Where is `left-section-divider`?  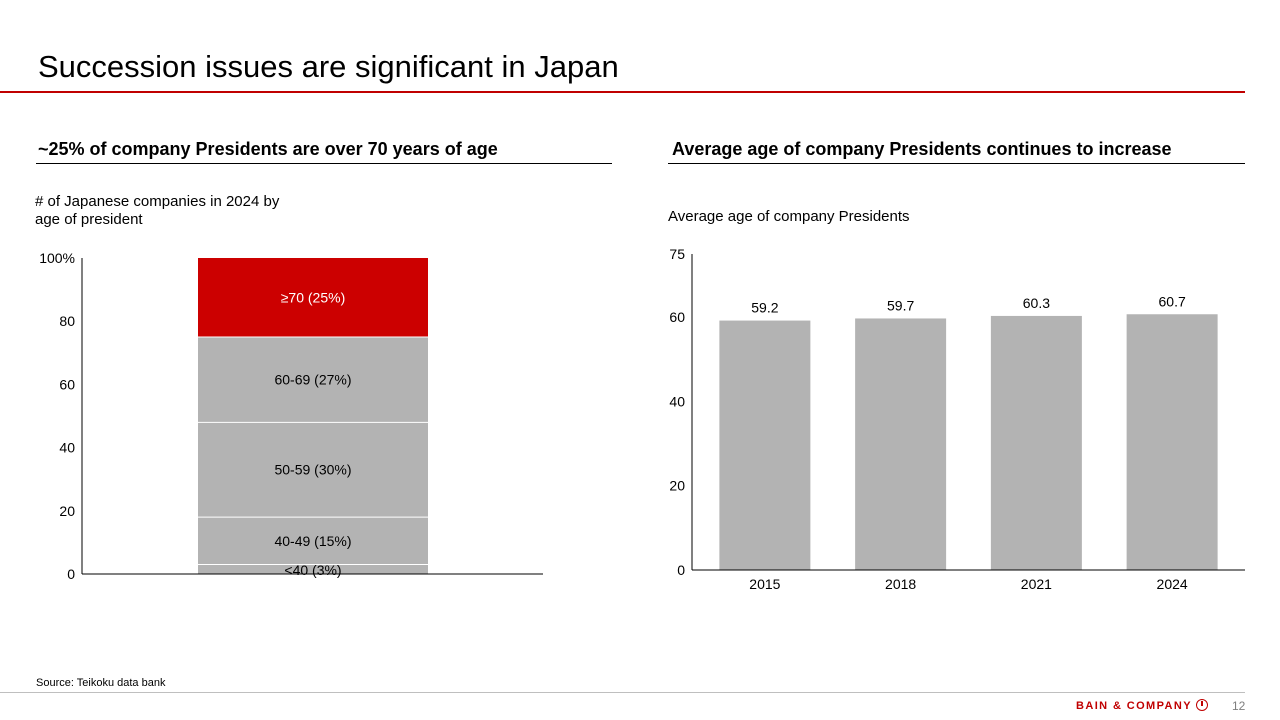
left-section-divider is located at coordinates (324, 163).